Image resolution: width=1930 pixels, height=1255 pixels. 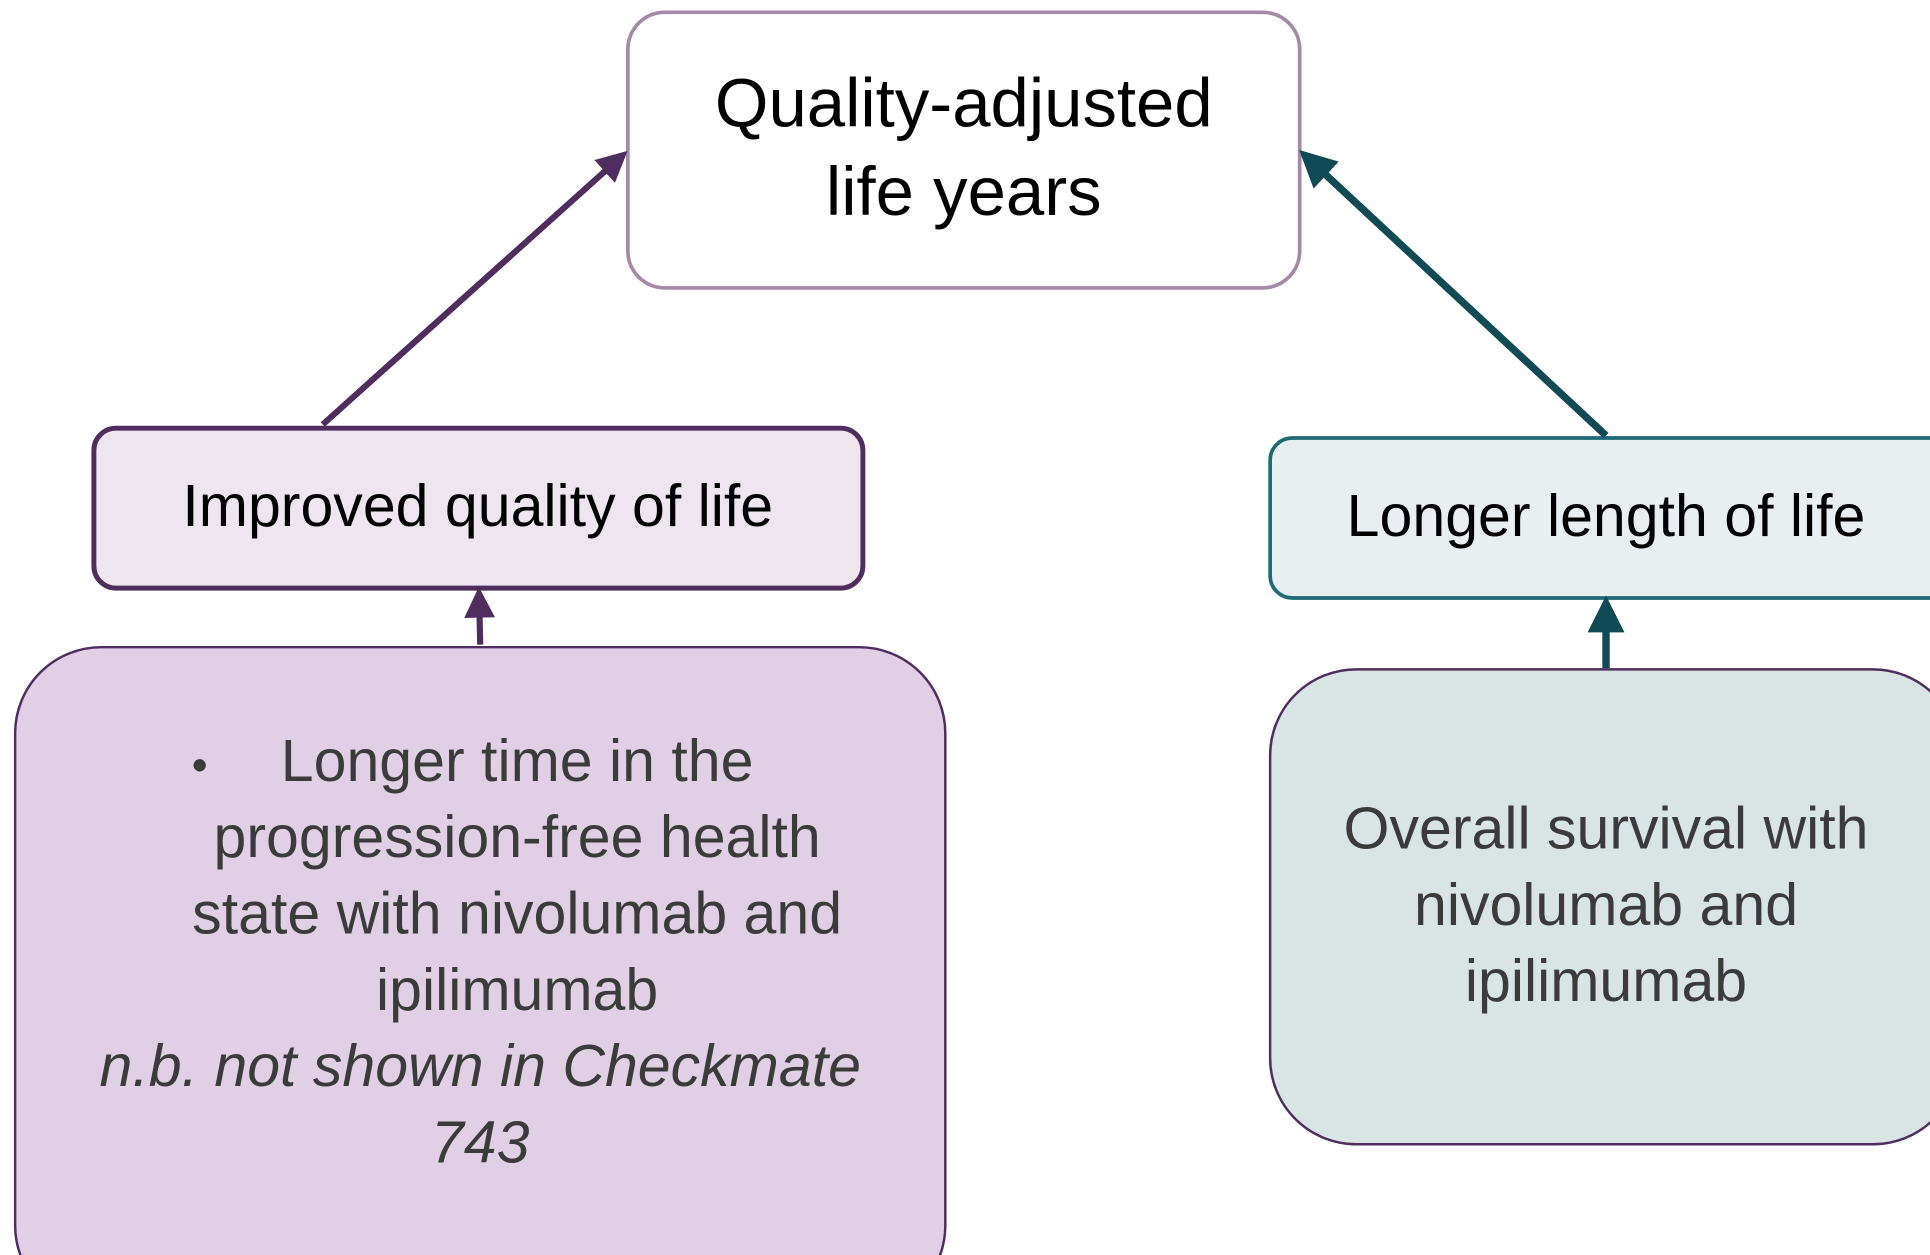 I want to click on node-label: Overall survival with, so click(x=1606, y=829).